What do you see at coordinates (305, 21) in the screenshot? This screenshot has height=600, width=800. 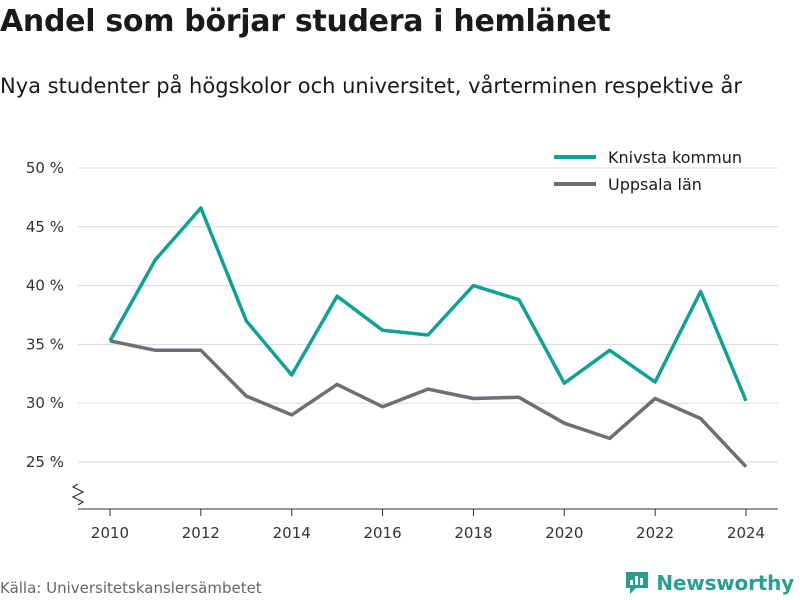 I see `chart-title: Andel som börjar studera i hemlänet` at bounding box center [305, 21].